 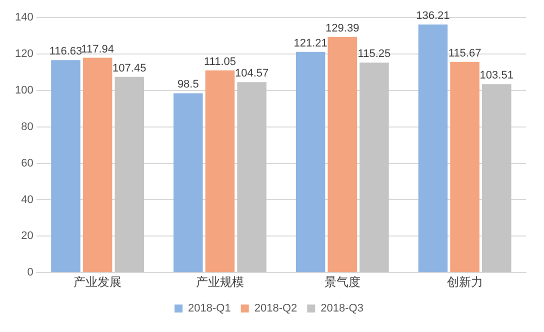 What do you see at coordinates (27, 200) in the screenshot?
I see `y-tick-label: 40` at bounding box center [27, 200].